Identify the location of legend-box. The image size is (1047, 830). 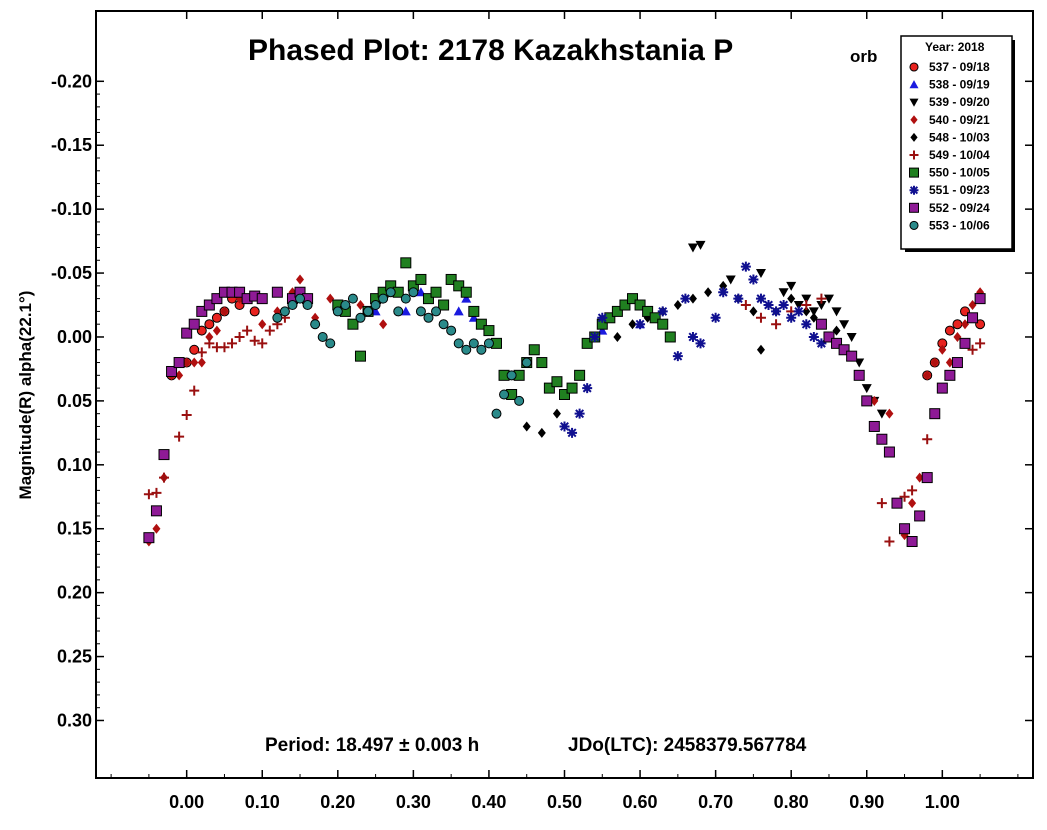
(956, 142).